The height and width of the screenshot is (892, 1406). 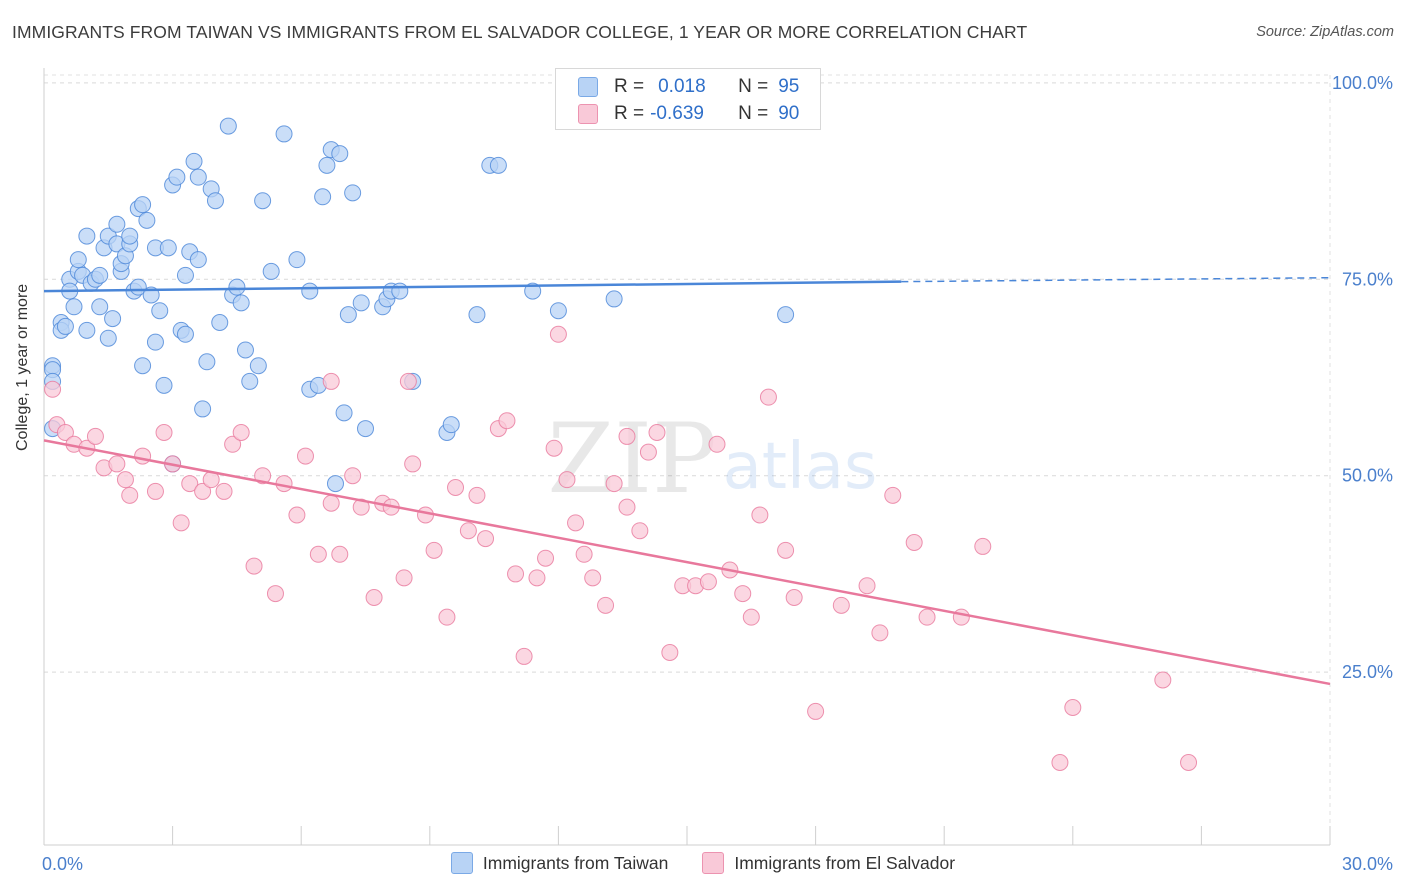 I want to click on r-value: -0.639, so click(x=677, y=113).